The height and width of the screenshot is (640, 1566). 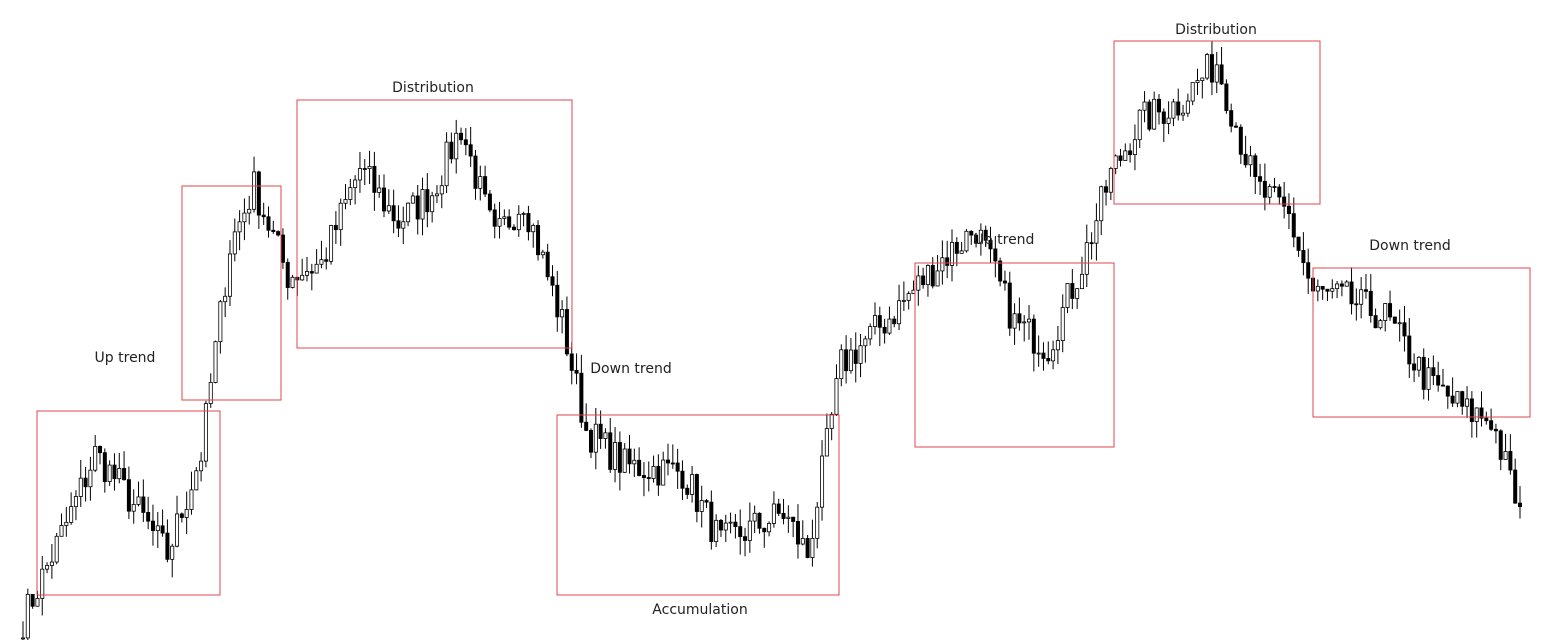 What do you see at coordinates (1216, 30) in the screenshot?
I see `phase-label-distribution-2: Distribution` at bounding box center [1216, 30].